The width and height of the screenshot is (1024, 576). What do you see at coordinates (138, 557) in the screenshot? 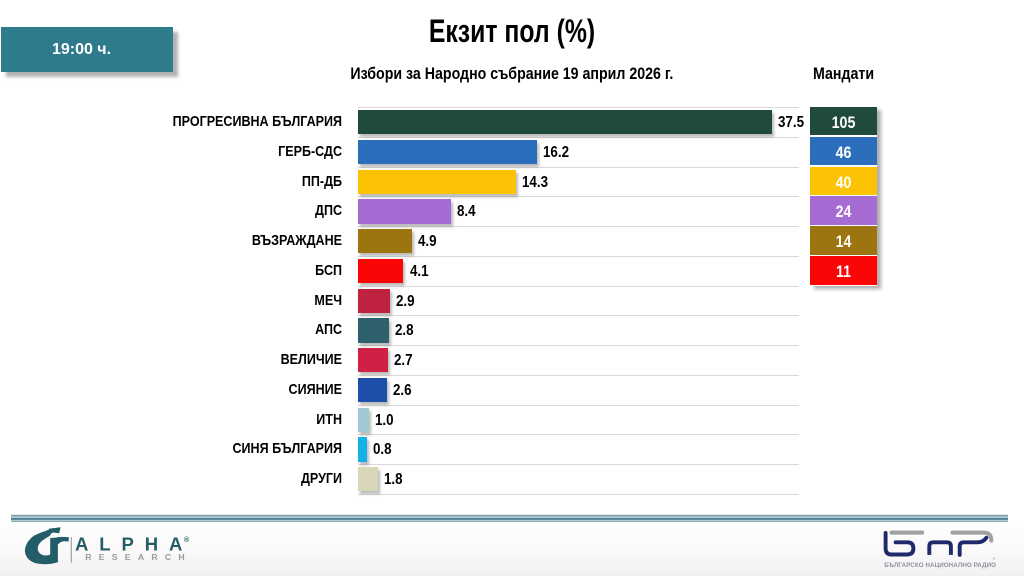
I see `svg-text: RESEARCH` at bounding box center [138, 557].